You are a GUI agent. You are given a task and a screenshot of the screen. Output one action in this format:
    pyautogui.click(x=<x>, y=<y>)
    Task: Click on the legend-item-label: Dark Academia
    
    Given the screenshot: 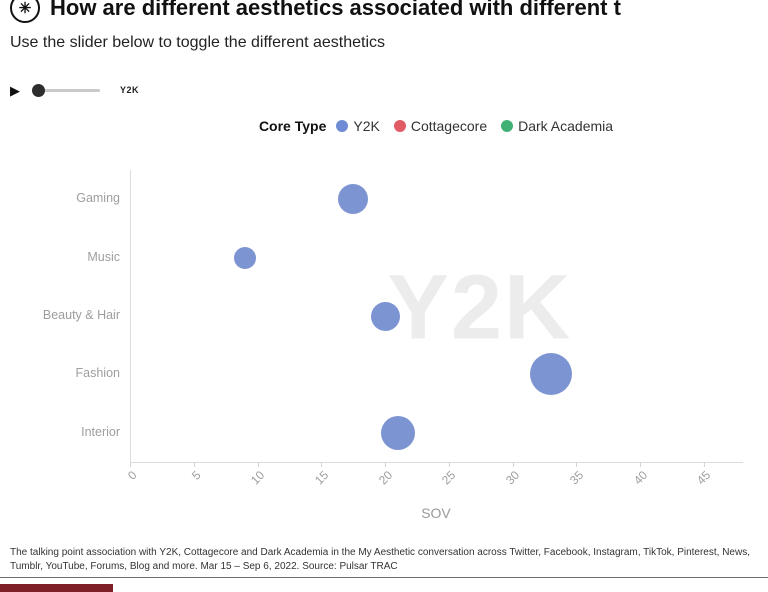 What is the action you would take?
    pyautogui.click(x=566, y=126)
    